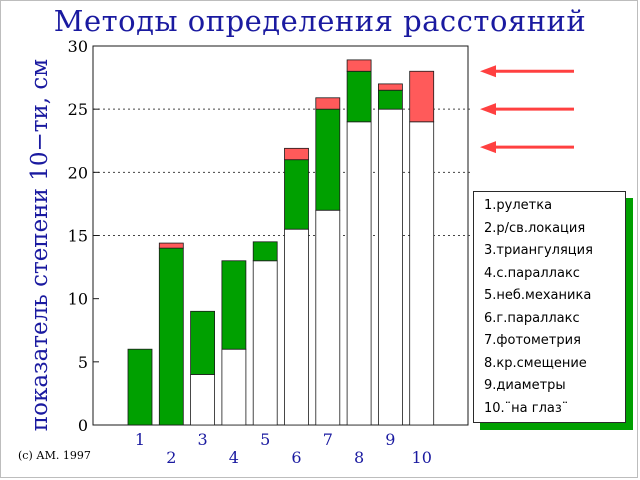  Describe the element at coordinates (526, 408) in the screenshot. I see `legend-item: 10.¨на глаз¨` at that location.